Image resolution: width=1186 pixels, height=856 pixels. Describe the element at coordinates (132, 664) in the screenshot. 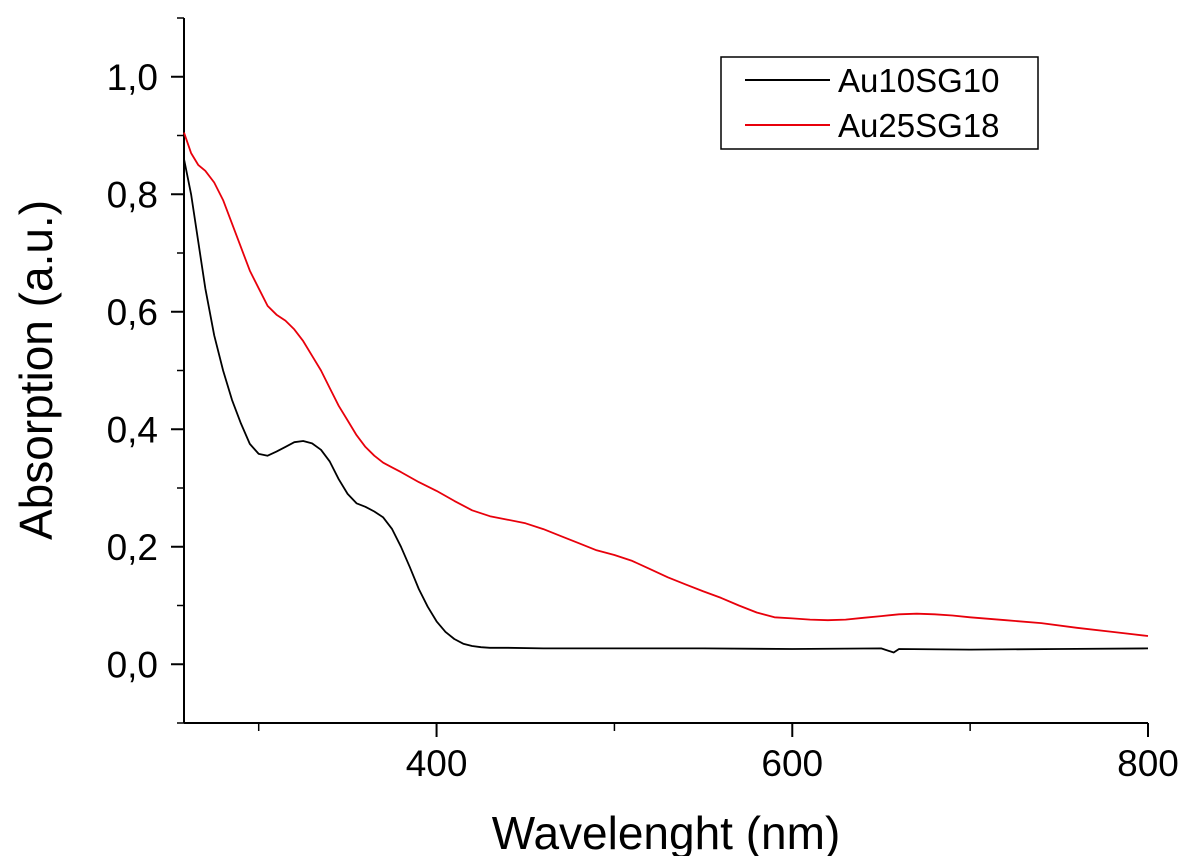

I see `y-tick-label: 0,0` at that location.